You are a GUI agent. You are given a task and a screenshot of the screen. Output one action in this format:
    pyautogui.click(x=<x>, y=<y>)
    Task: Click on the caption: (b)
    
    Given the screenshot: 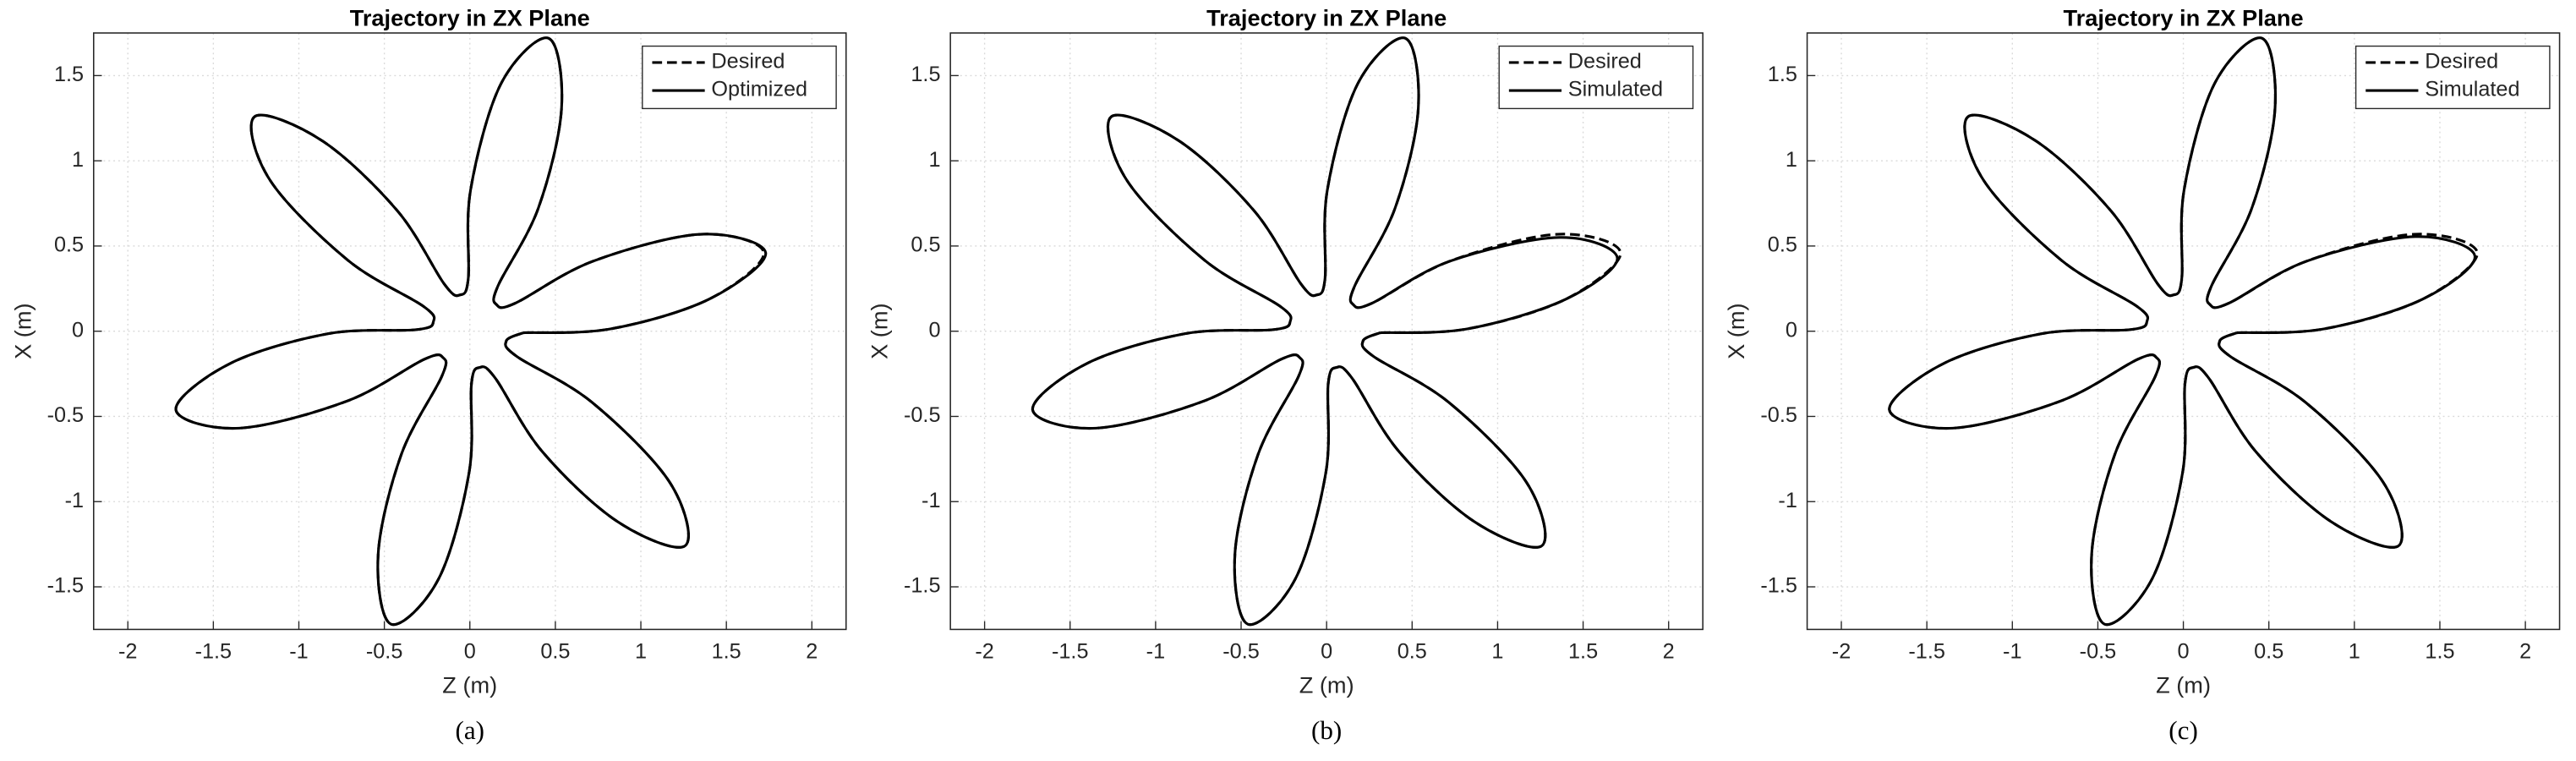 What is the action you would take?
    pyautogui.click(x=1327, y=730)
    